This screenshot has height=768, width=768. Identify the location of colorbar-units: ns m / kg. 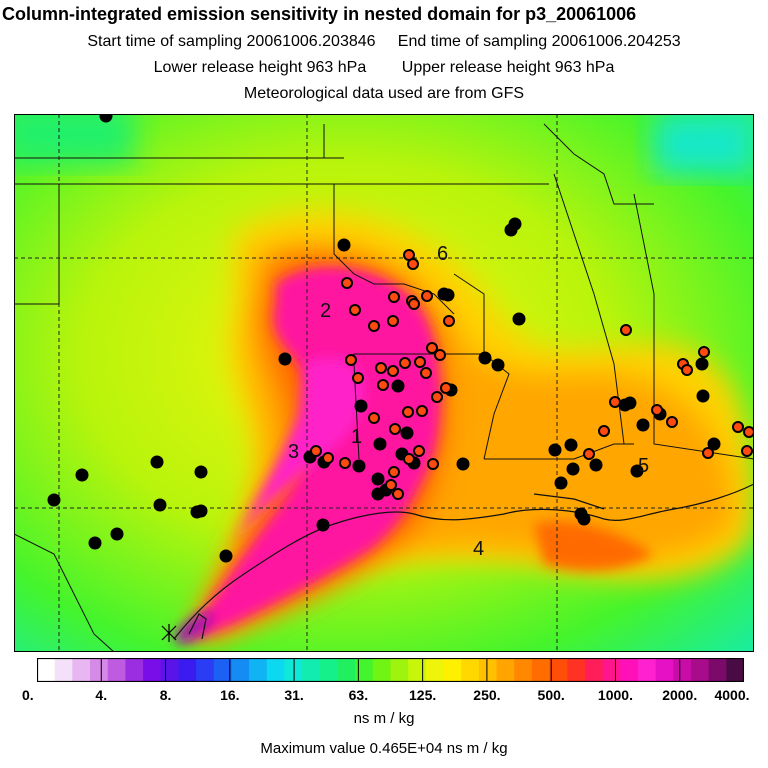
(384, 718).